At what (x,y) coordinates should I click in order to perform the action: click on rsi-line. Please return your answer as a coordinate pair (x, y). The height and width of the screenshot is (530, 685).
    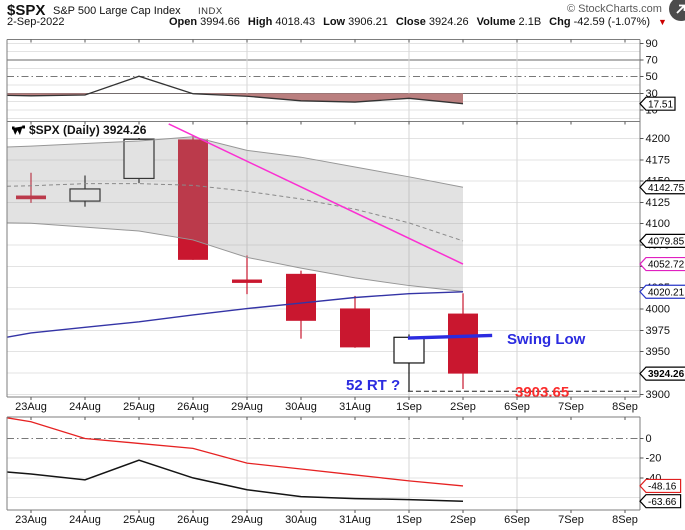
    Looking at the image, I should click on (235, 90).